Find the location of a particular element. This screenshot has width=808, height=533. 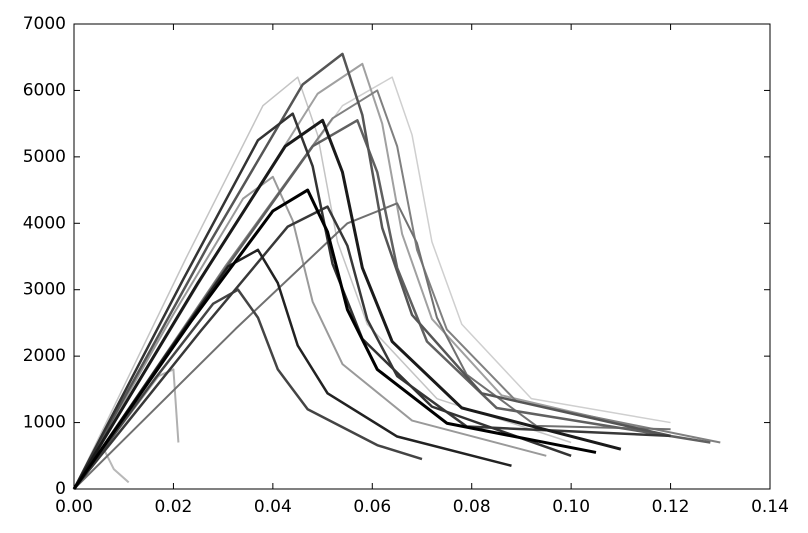

x-tick-label: 0.00 is located at coordinates (74, 507).